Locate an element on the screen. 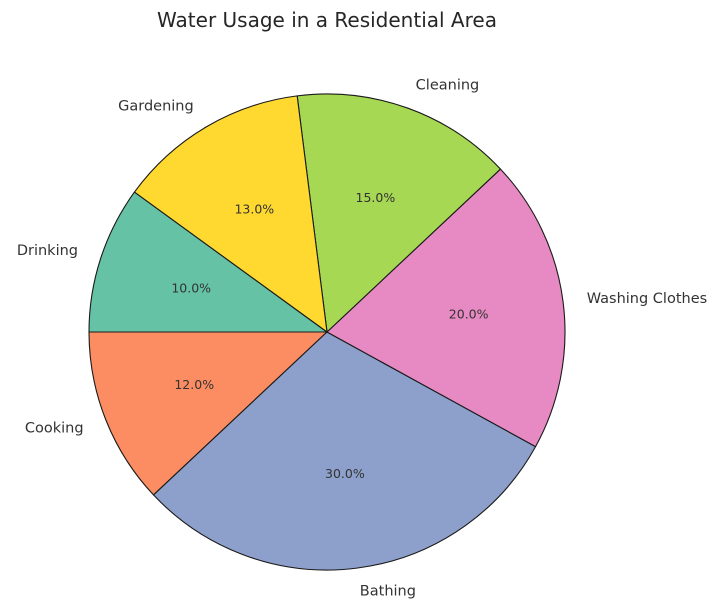  pct-label-cooking: 12.0% is located at coordinates (194, 384).